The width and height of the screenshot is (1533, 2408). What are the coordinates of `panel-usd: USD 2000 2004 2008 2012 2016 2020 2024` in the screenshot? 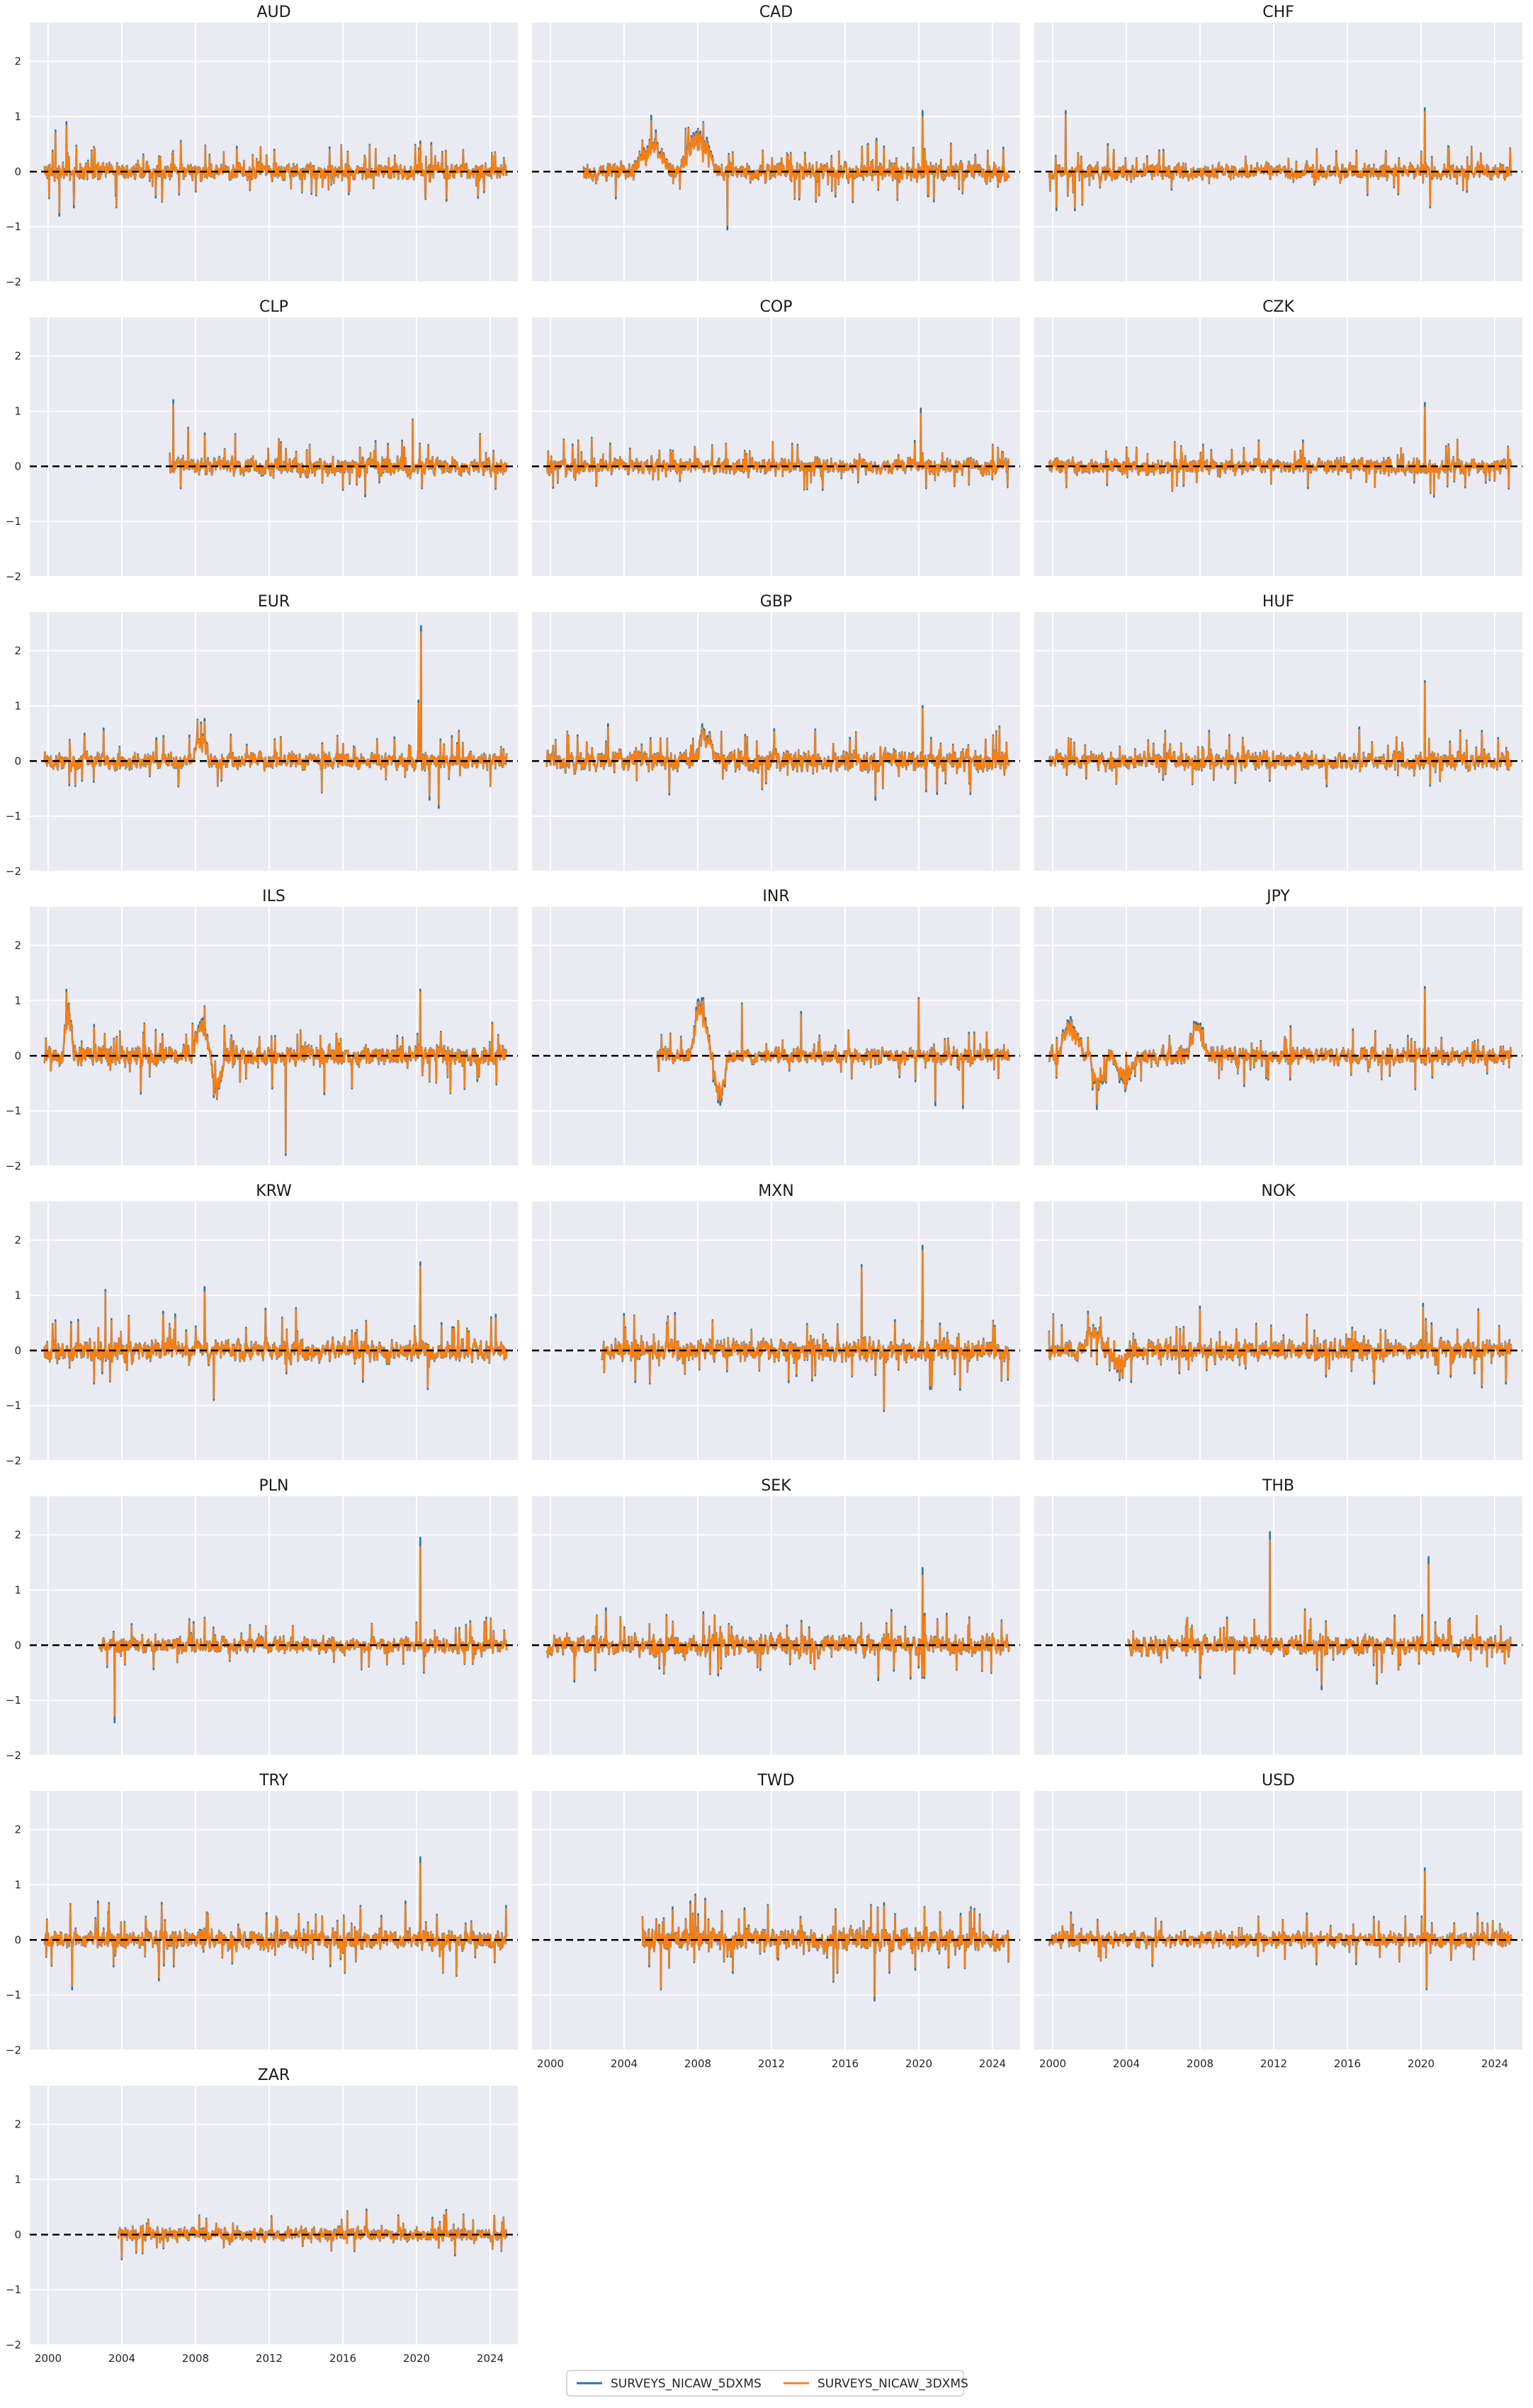 It's located at (1278, 1921).